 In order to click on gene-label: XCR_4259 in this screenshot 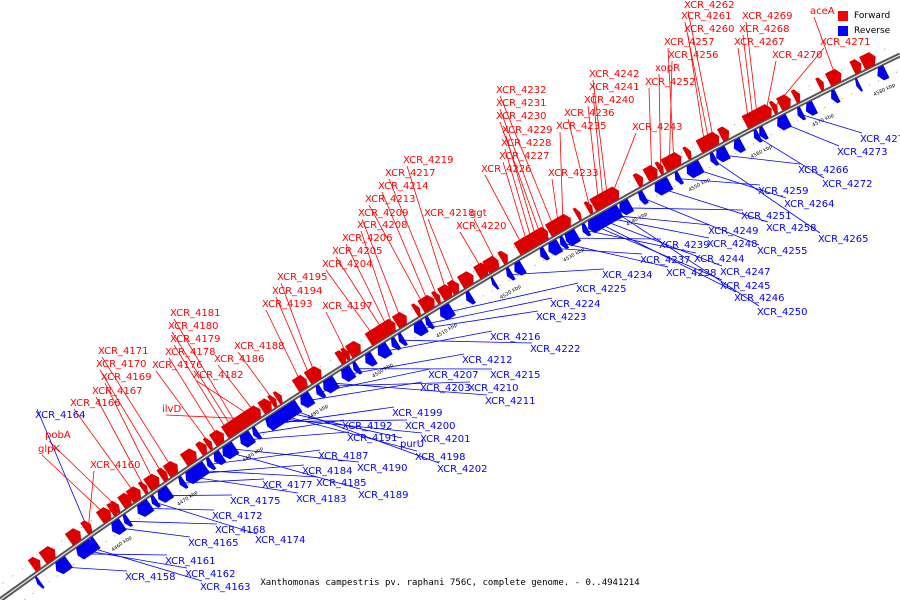, I will do `click(783, 191)`.